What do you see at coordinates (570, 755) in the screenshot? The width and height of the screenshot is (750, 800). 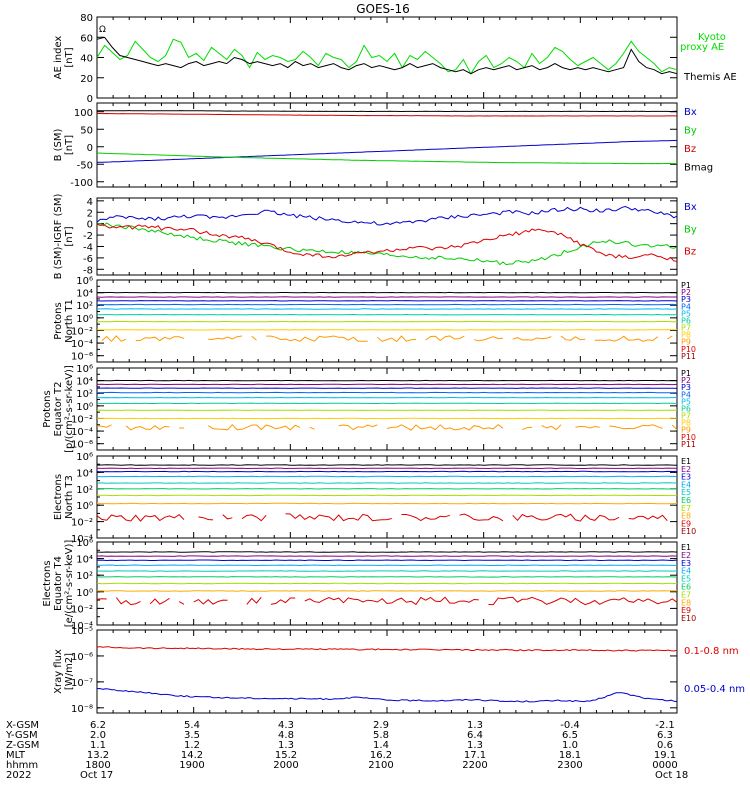 I see `orbit-value: 18.1` at bounding box center [570, 755].